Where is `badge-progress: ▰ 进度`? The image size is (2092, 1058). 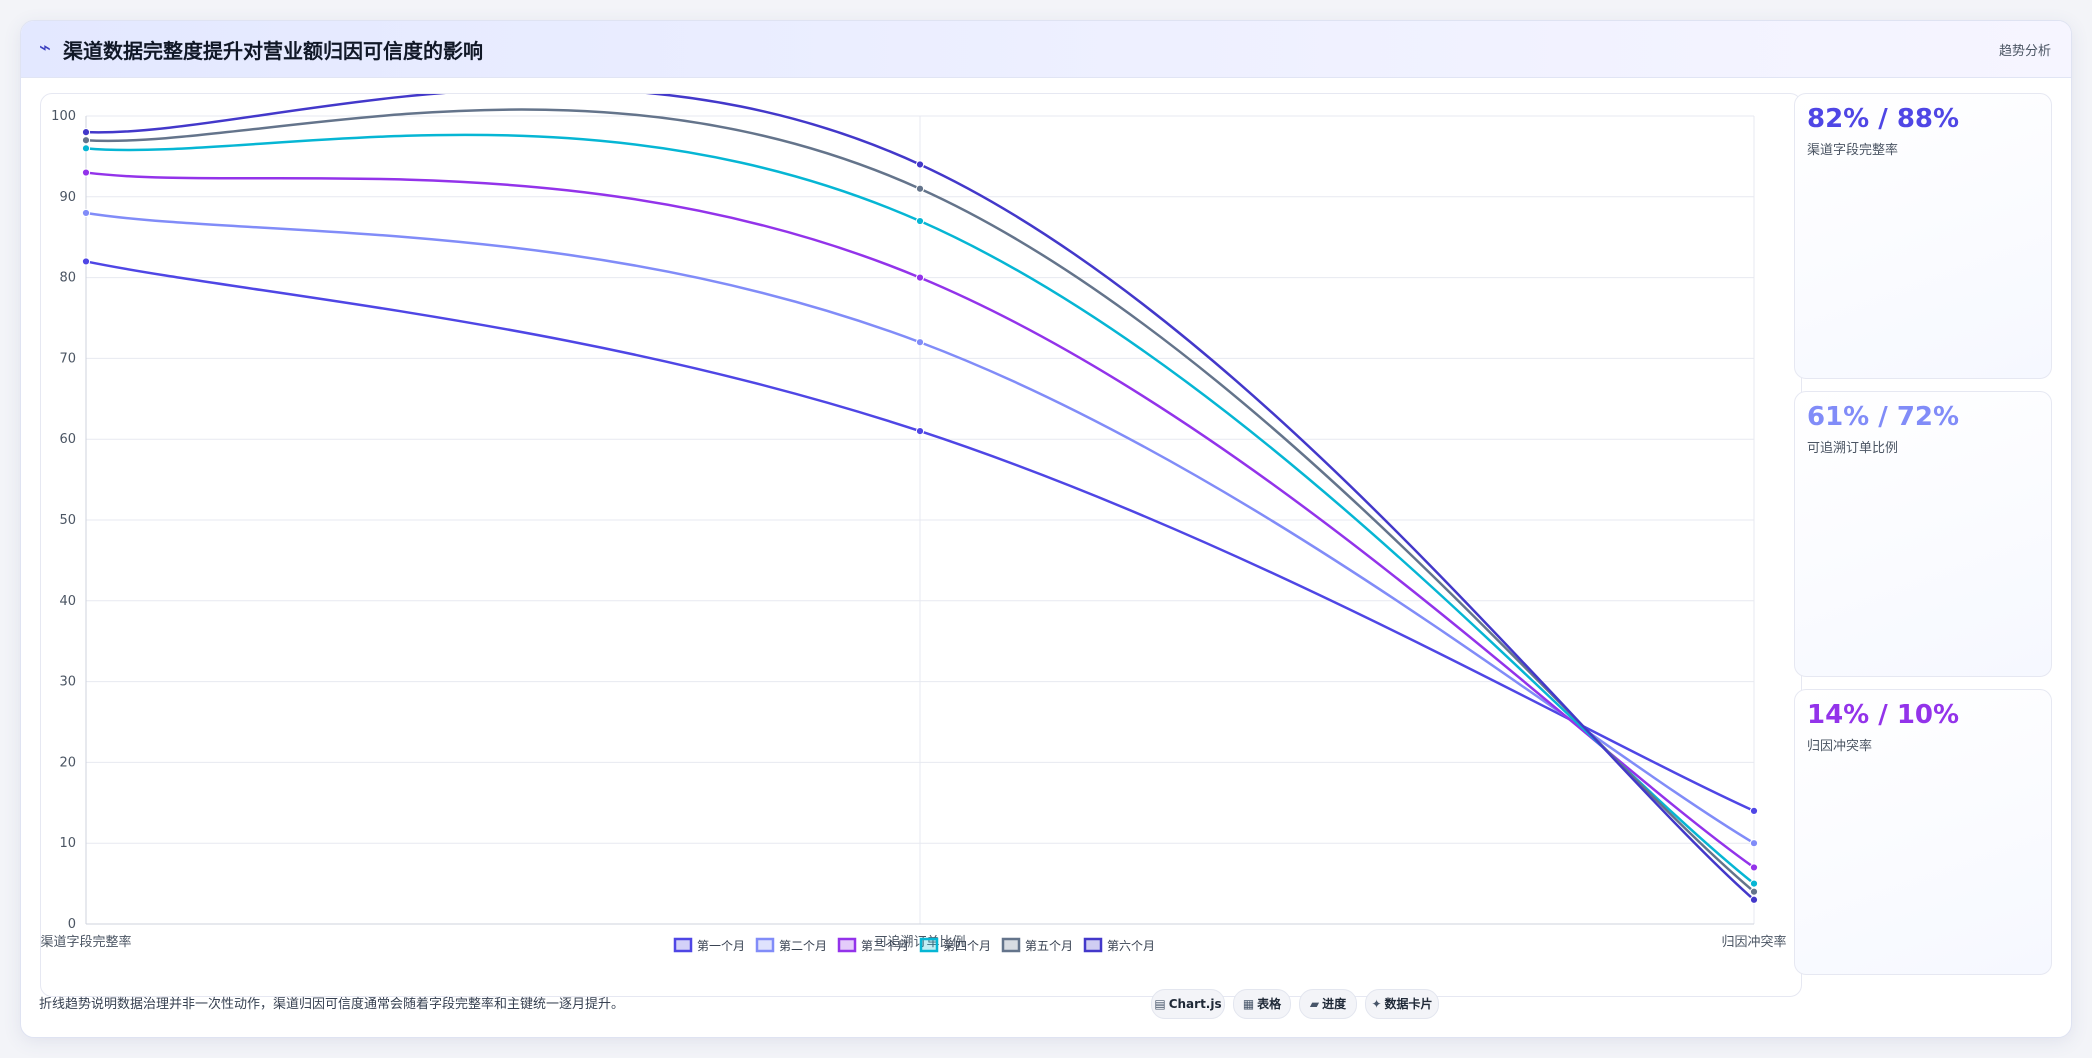
badge-progress: ▰ 进度 is located at coordinates (1328, 1004).